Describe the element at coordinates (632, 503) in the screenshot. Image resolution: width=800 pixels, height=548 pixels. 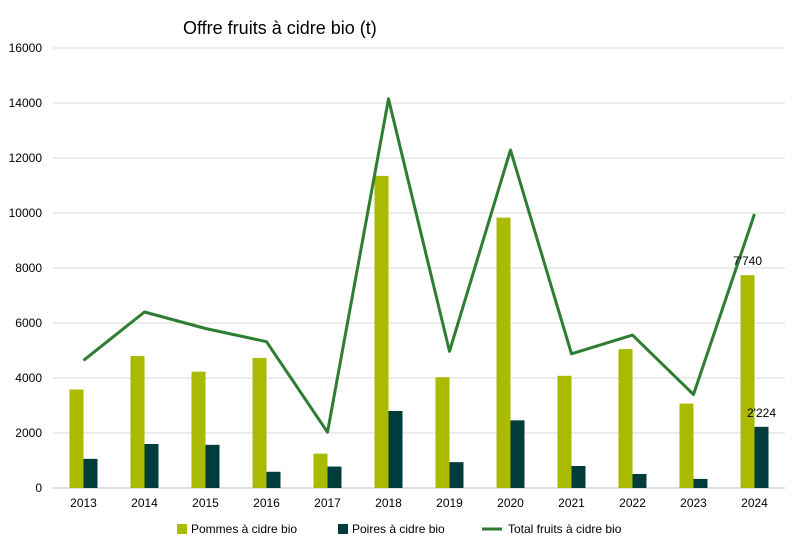
I see `x-tick-label: 2022` at that location.